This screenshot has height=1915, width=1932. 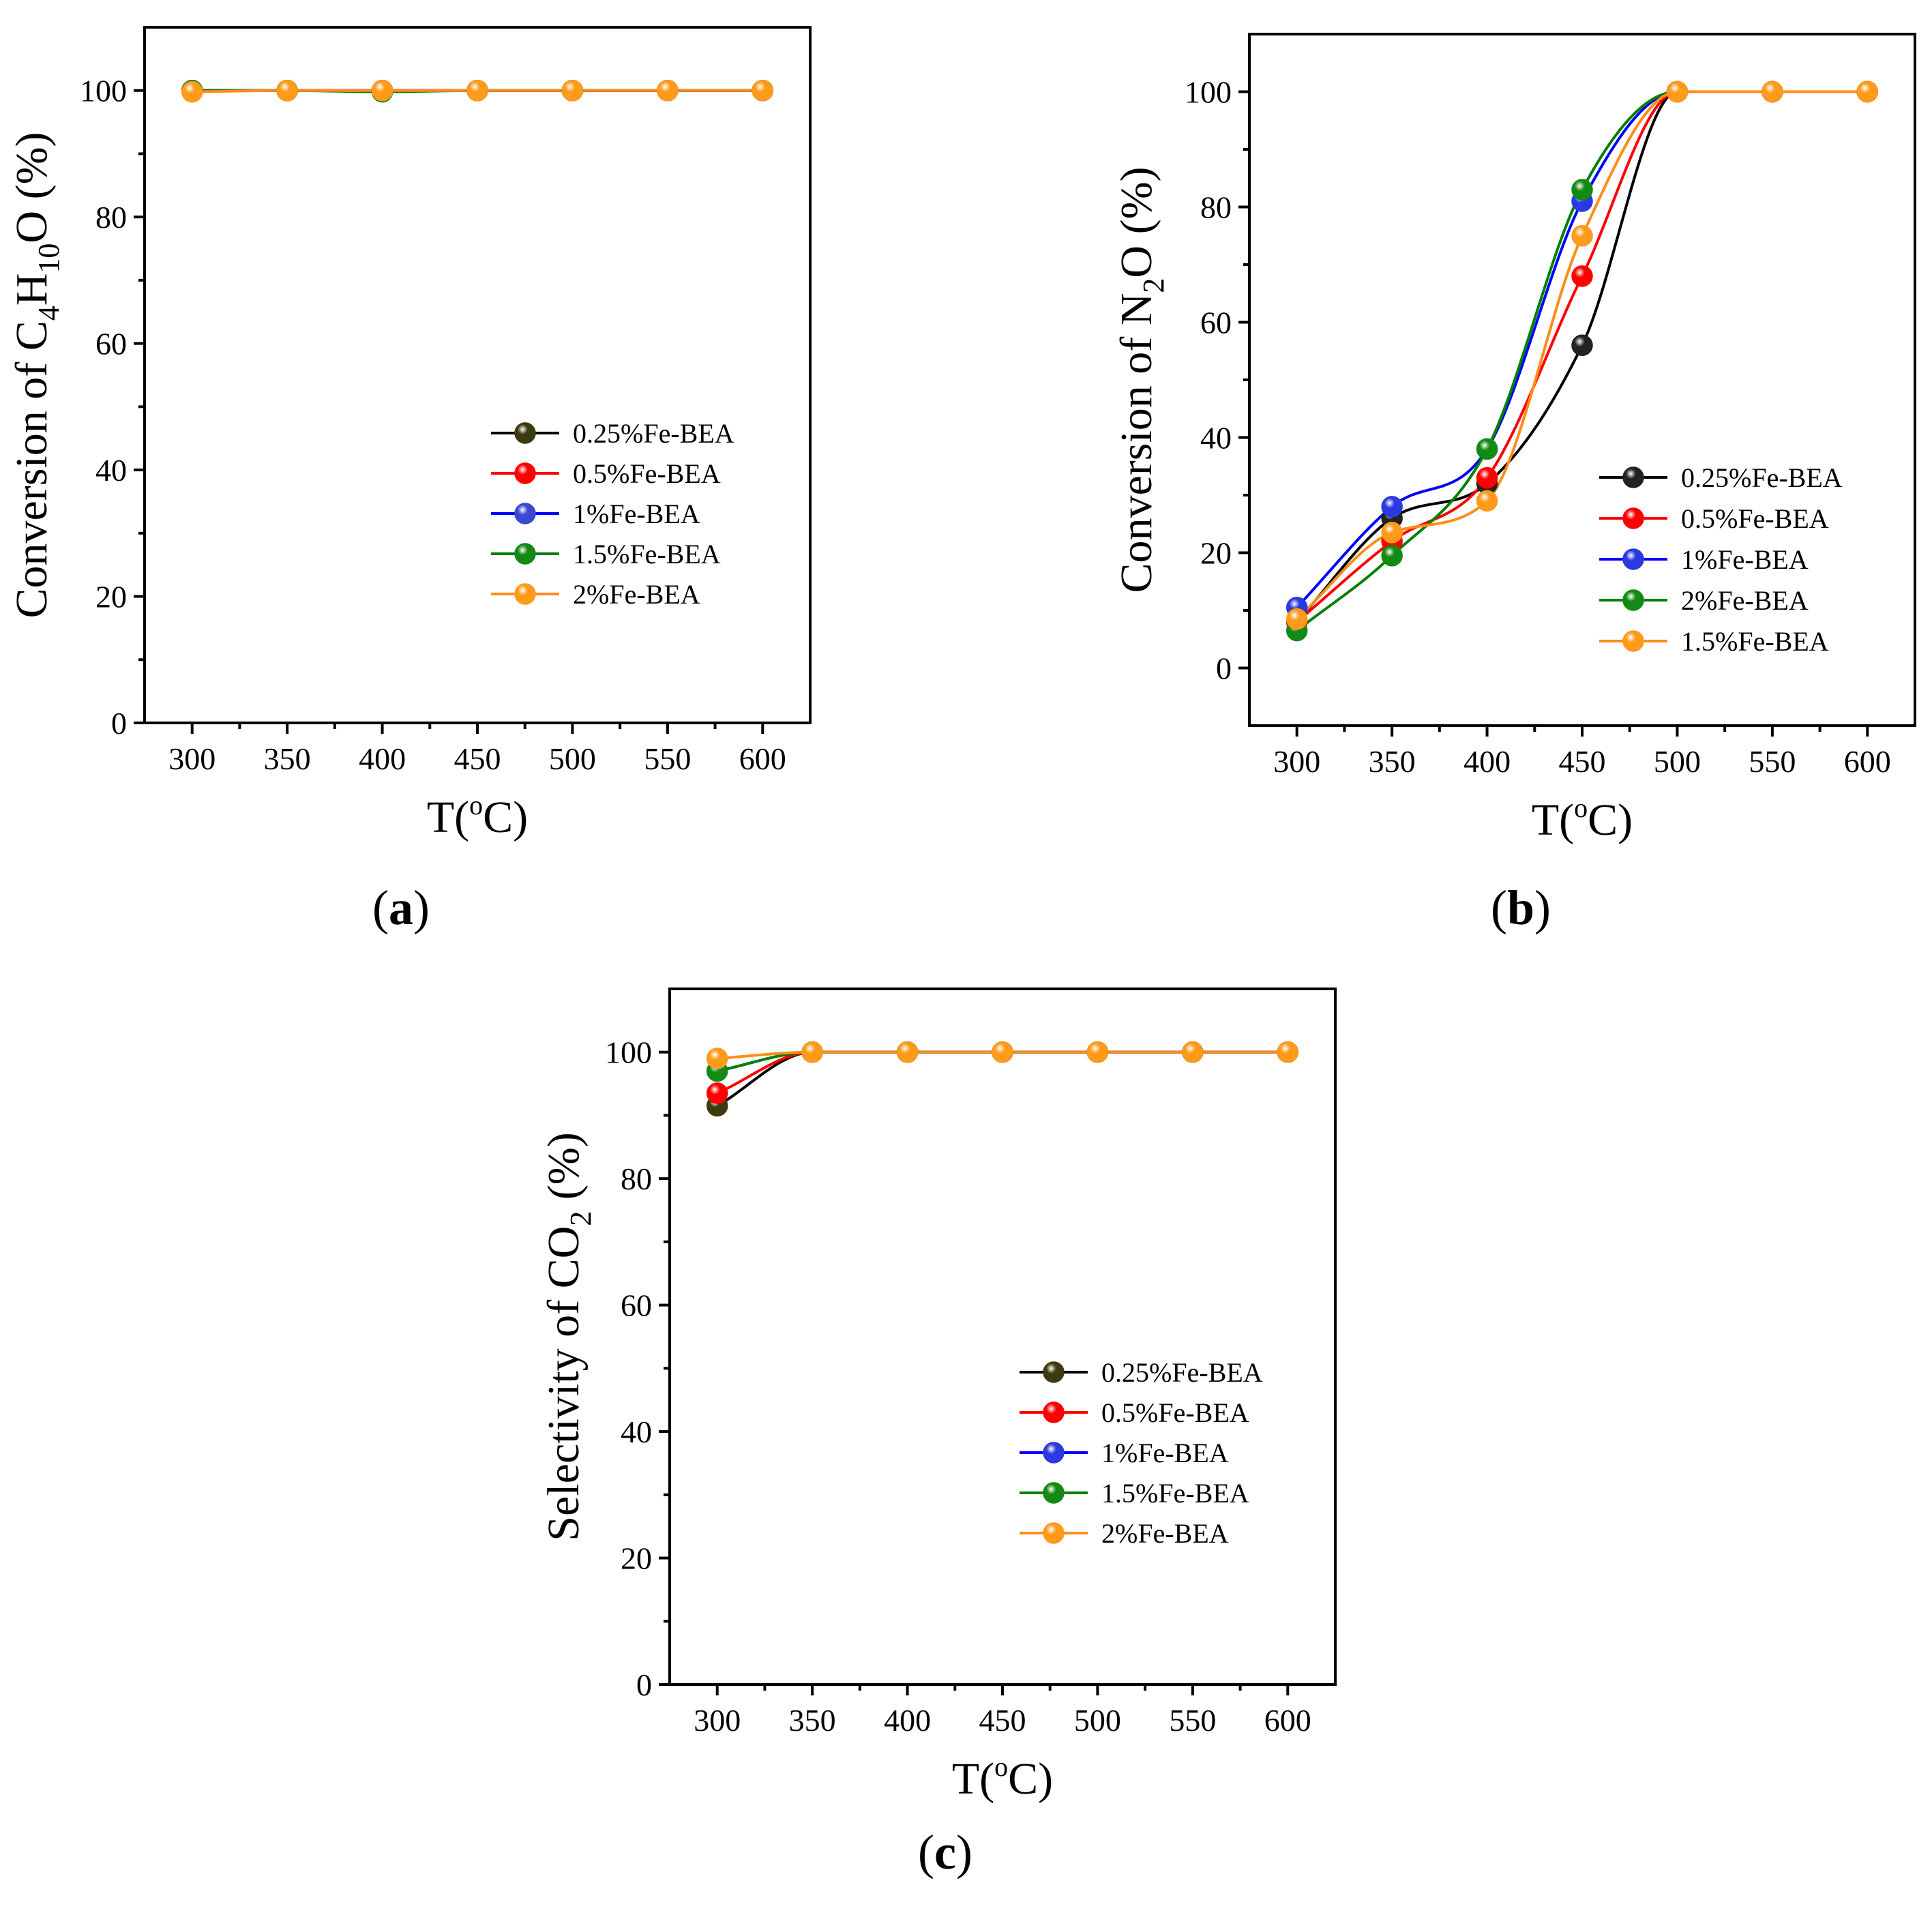 I want to click on legend-label-4: 1.5%Fe-BEA, so click(x=1755, y=641).